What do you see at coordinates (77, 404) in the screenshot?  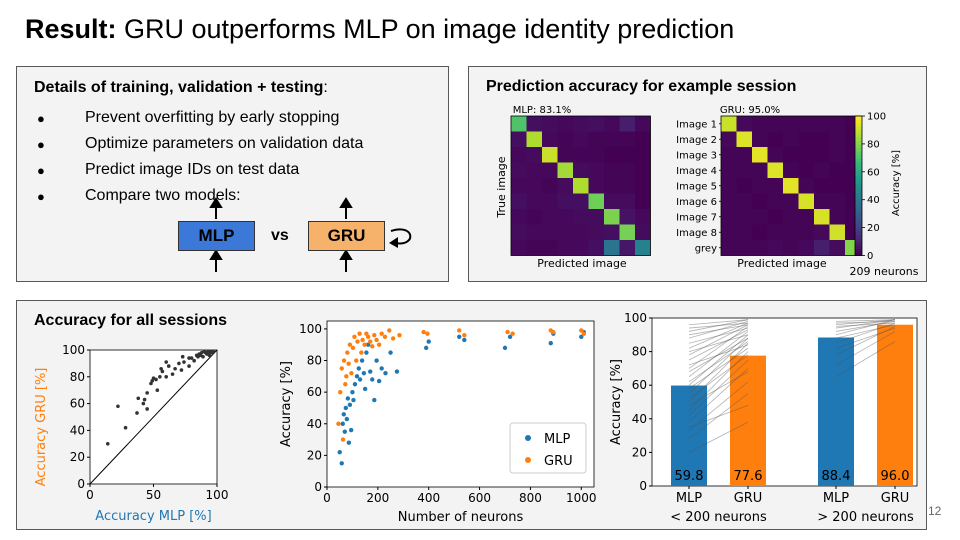 I see `y-tick-label: 60` at bounding box center [77, 404].